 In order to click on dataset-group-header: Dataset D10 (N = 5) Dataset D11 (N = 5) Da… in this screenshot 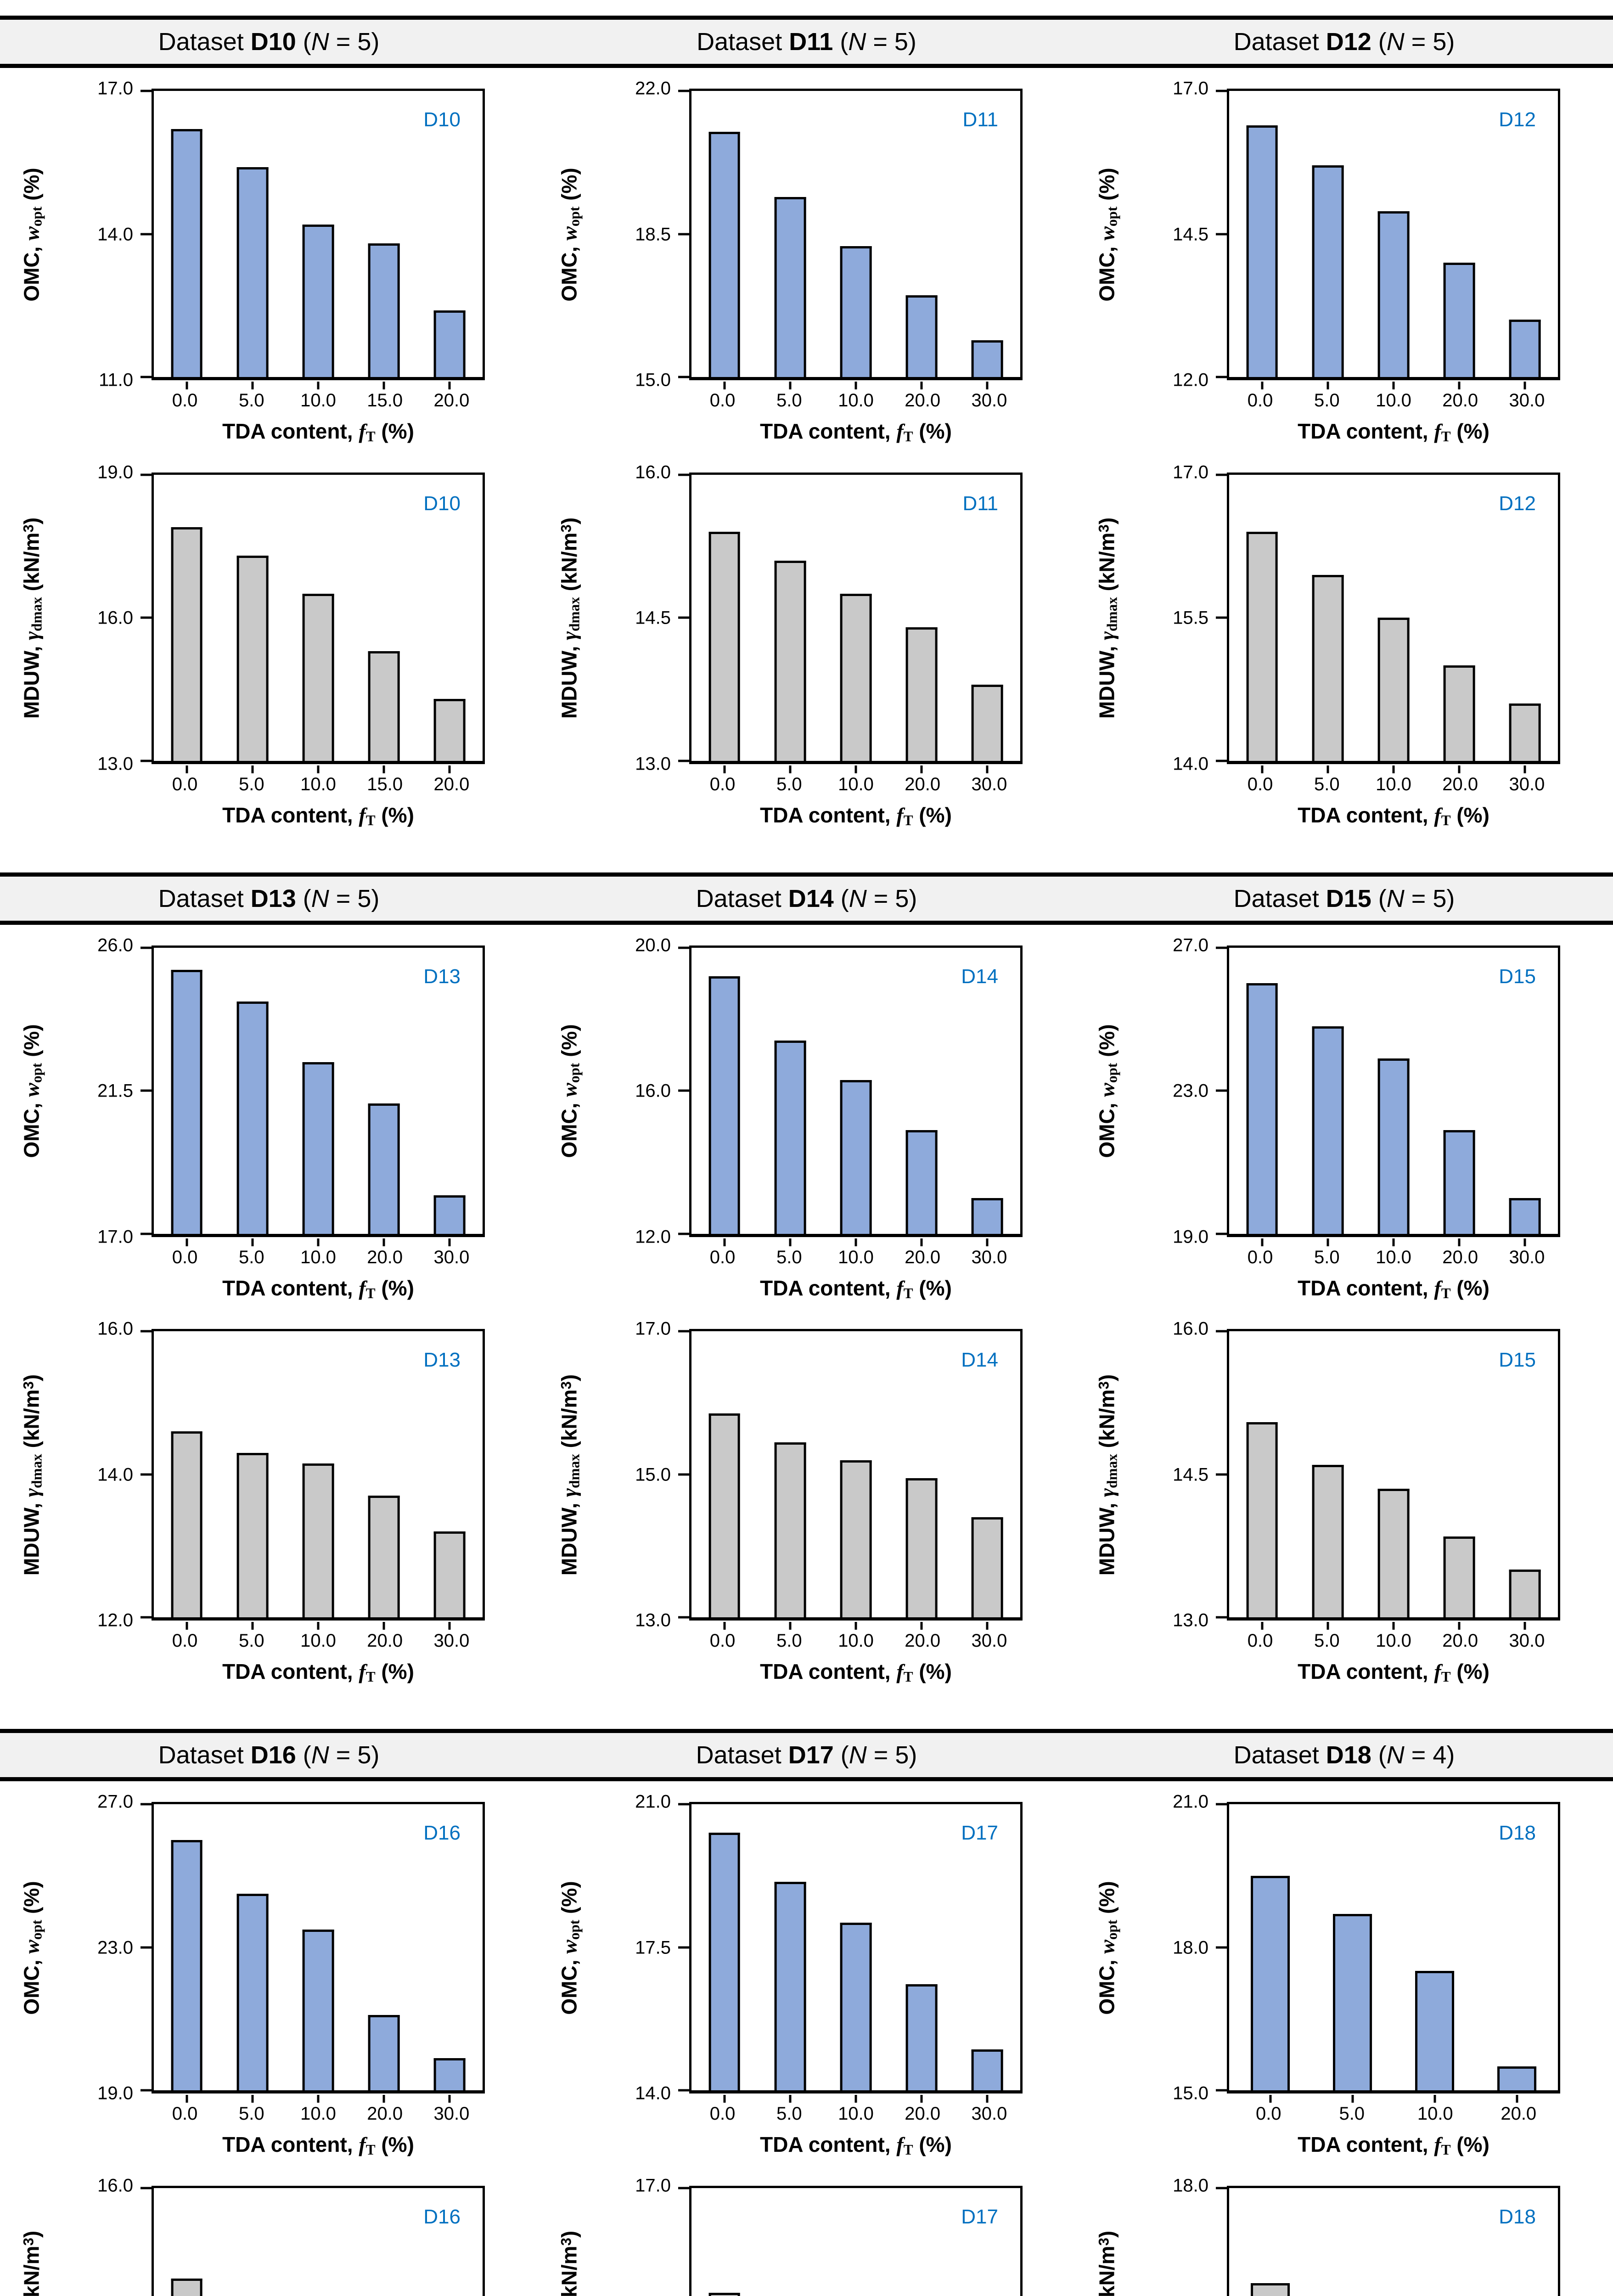, I will do `click(807, 42)`.